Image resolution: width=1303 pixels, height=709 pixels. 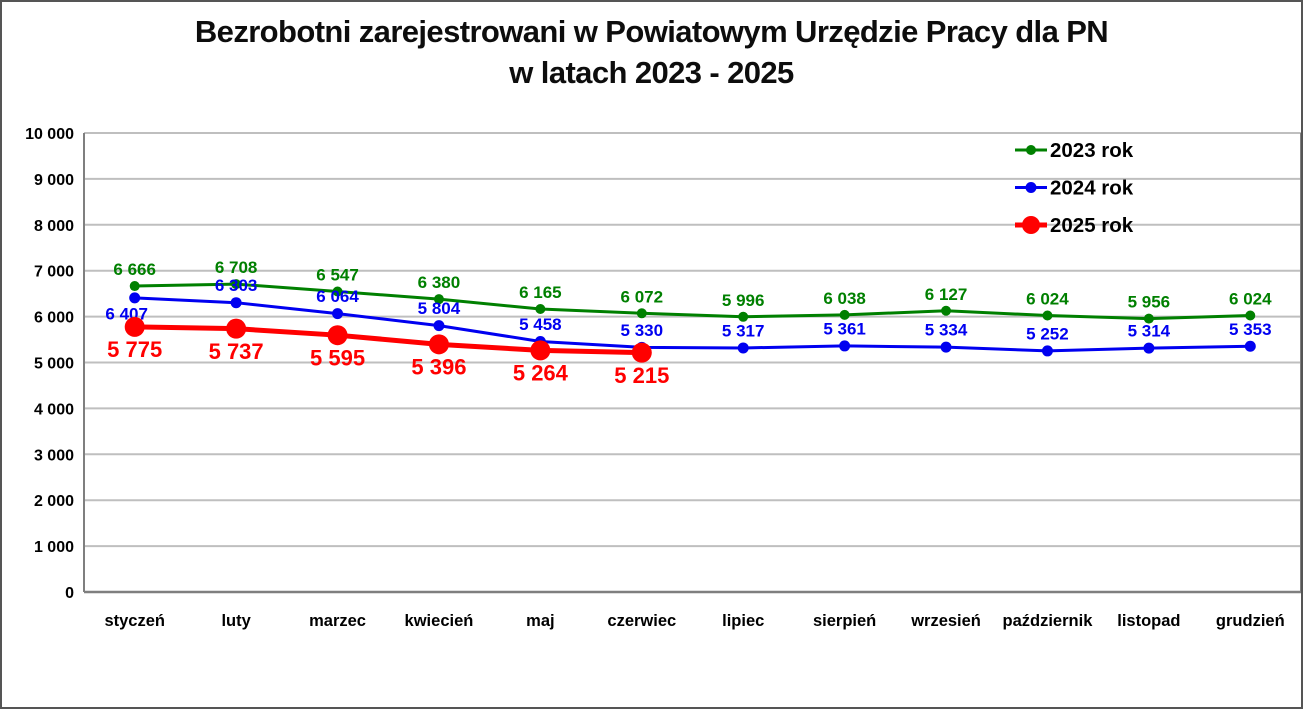 What do you see at coordinates (337, 274) in the screenshot?
I see `data-point-label: 6 547` at bounding box center [337, 274].